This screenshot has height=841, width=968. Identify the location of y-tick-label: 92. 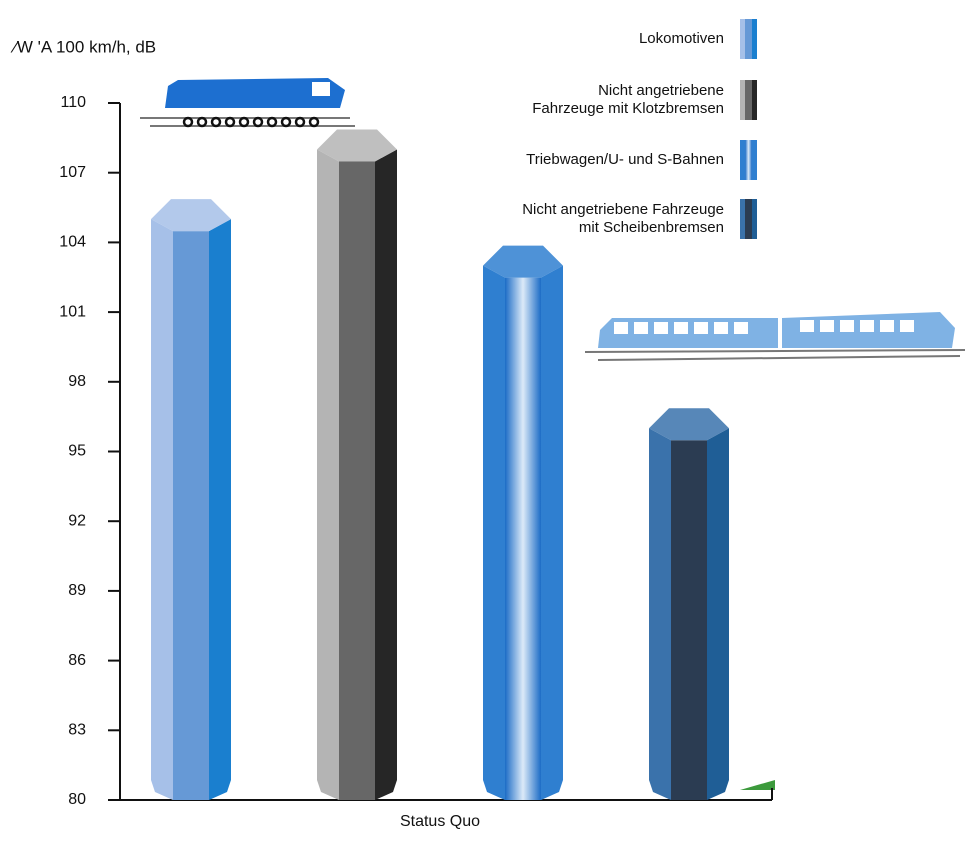
(77, 520).